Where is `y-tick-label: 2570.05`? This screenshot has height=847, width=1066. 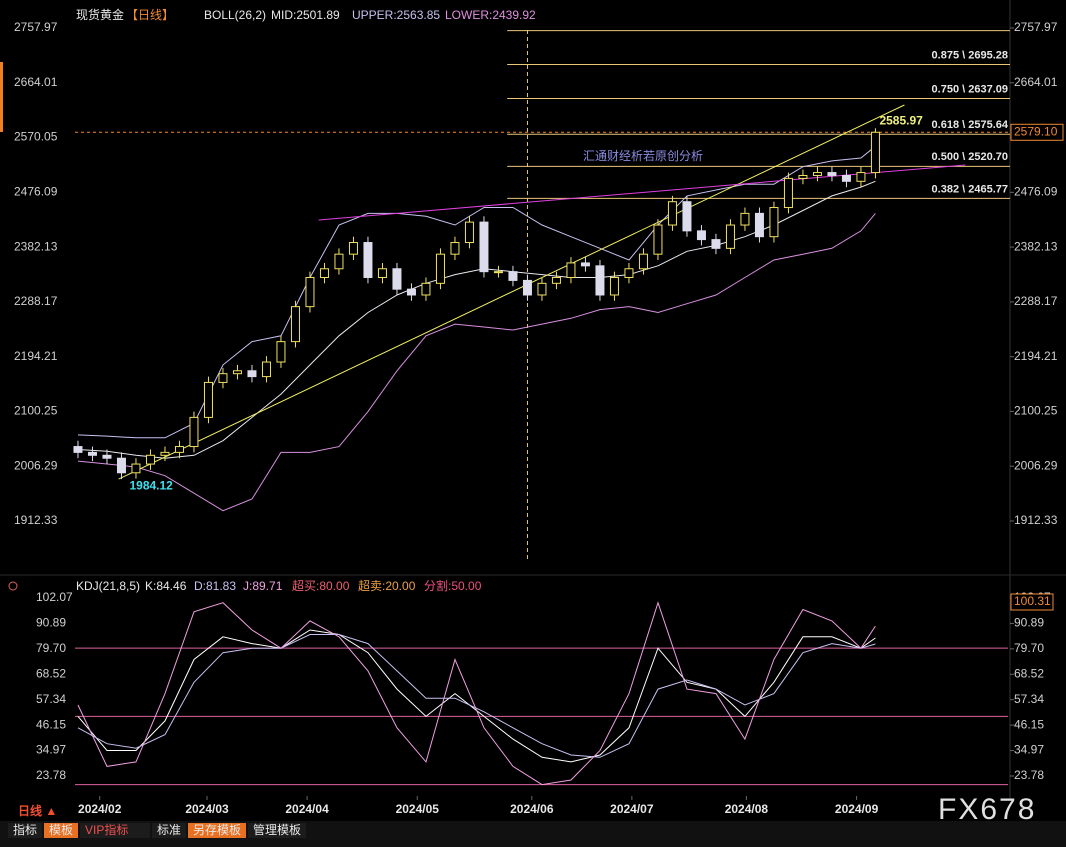
y-tick-label: 2570.05 is located at coordinates (36, 137).